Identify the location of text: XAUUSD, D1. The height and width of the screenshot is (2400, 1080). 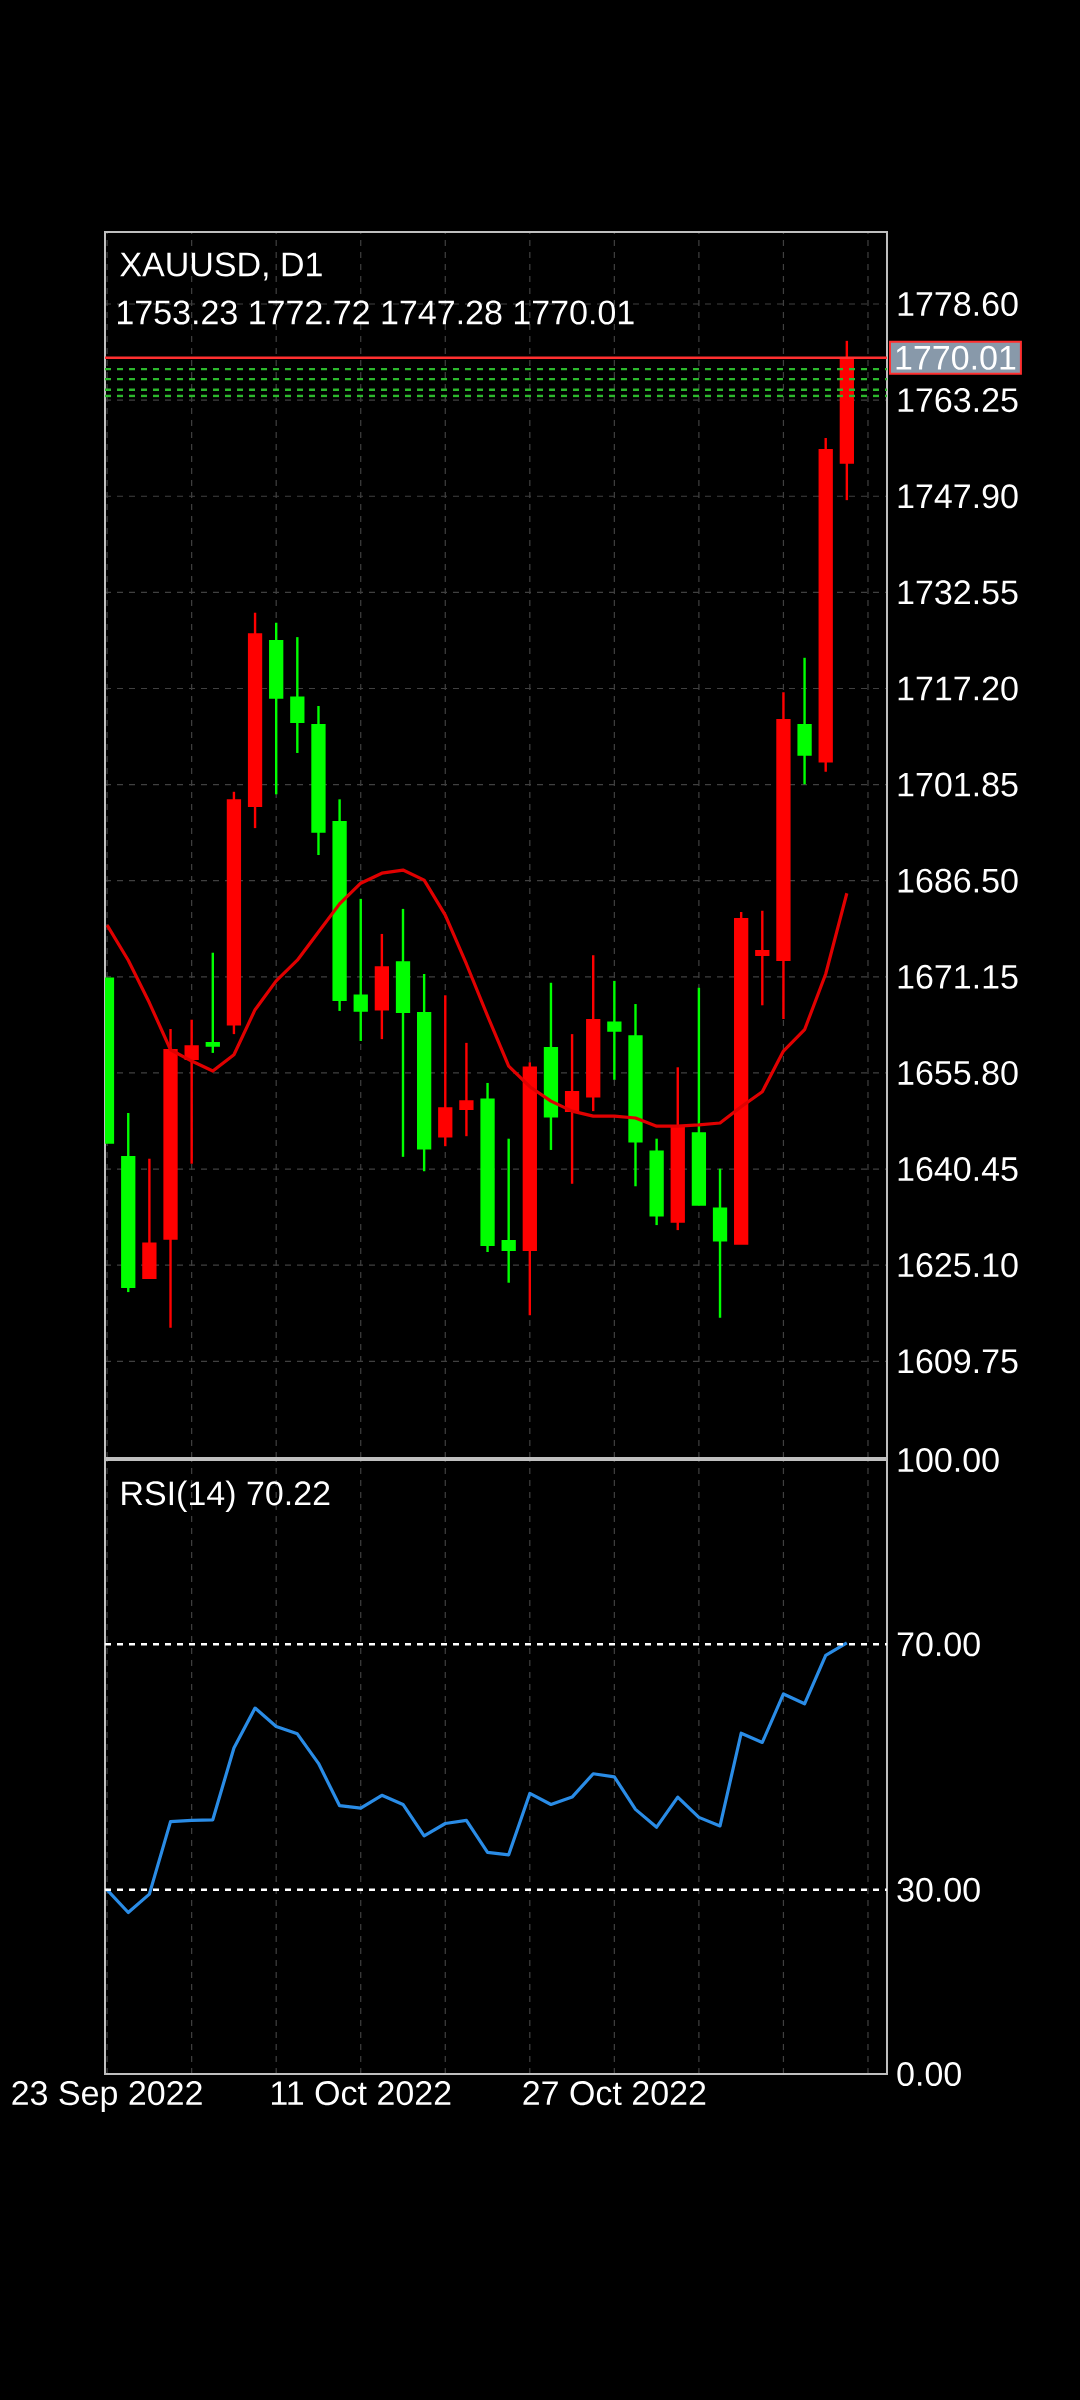
(221, 266).